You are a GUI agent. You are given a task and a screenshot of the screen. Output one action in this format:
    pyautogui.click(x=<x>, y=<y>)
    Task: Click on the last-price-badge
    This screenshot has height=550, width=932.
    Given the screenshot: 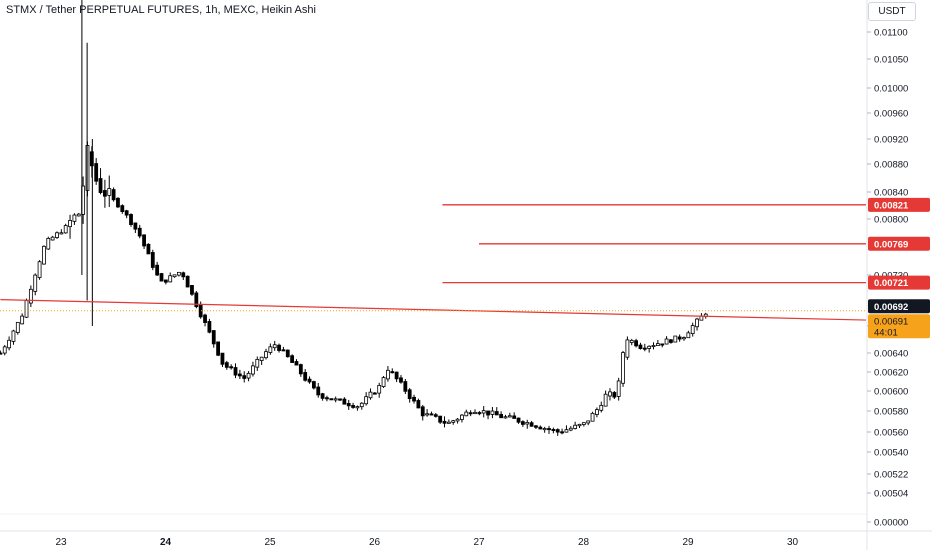 What is the action you would take?
    pyautogui.click(x=899, y=306)
    